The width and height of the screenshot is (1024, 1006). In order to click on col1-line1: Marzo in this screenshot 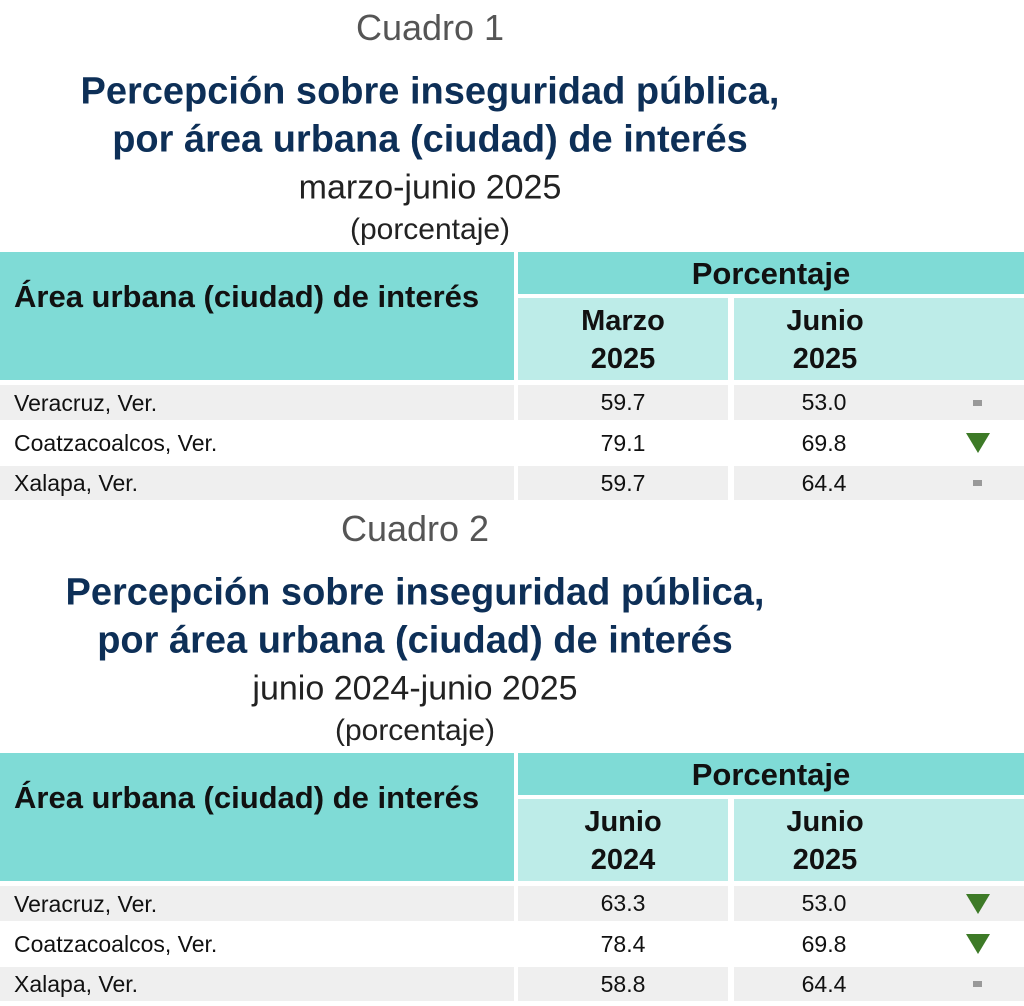, I will do `click(623, 321)`.